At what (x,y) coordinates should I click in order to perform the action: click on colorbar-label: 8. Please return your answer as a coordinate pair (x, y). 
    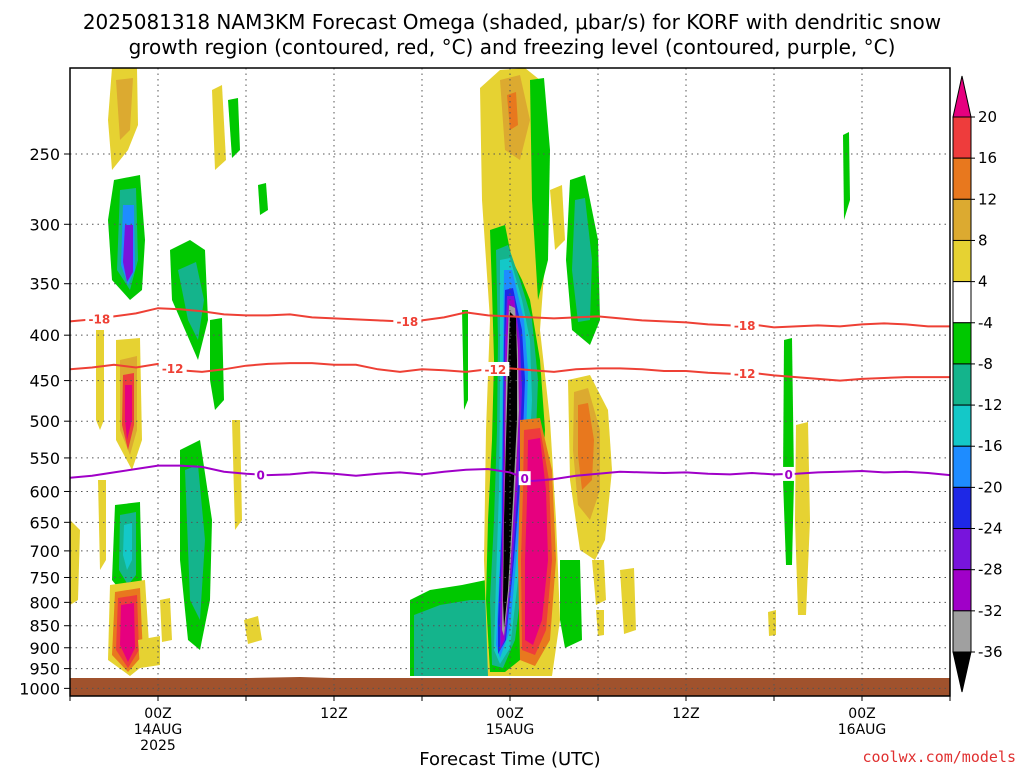
    Looking at the image, I should click on (983, 240).